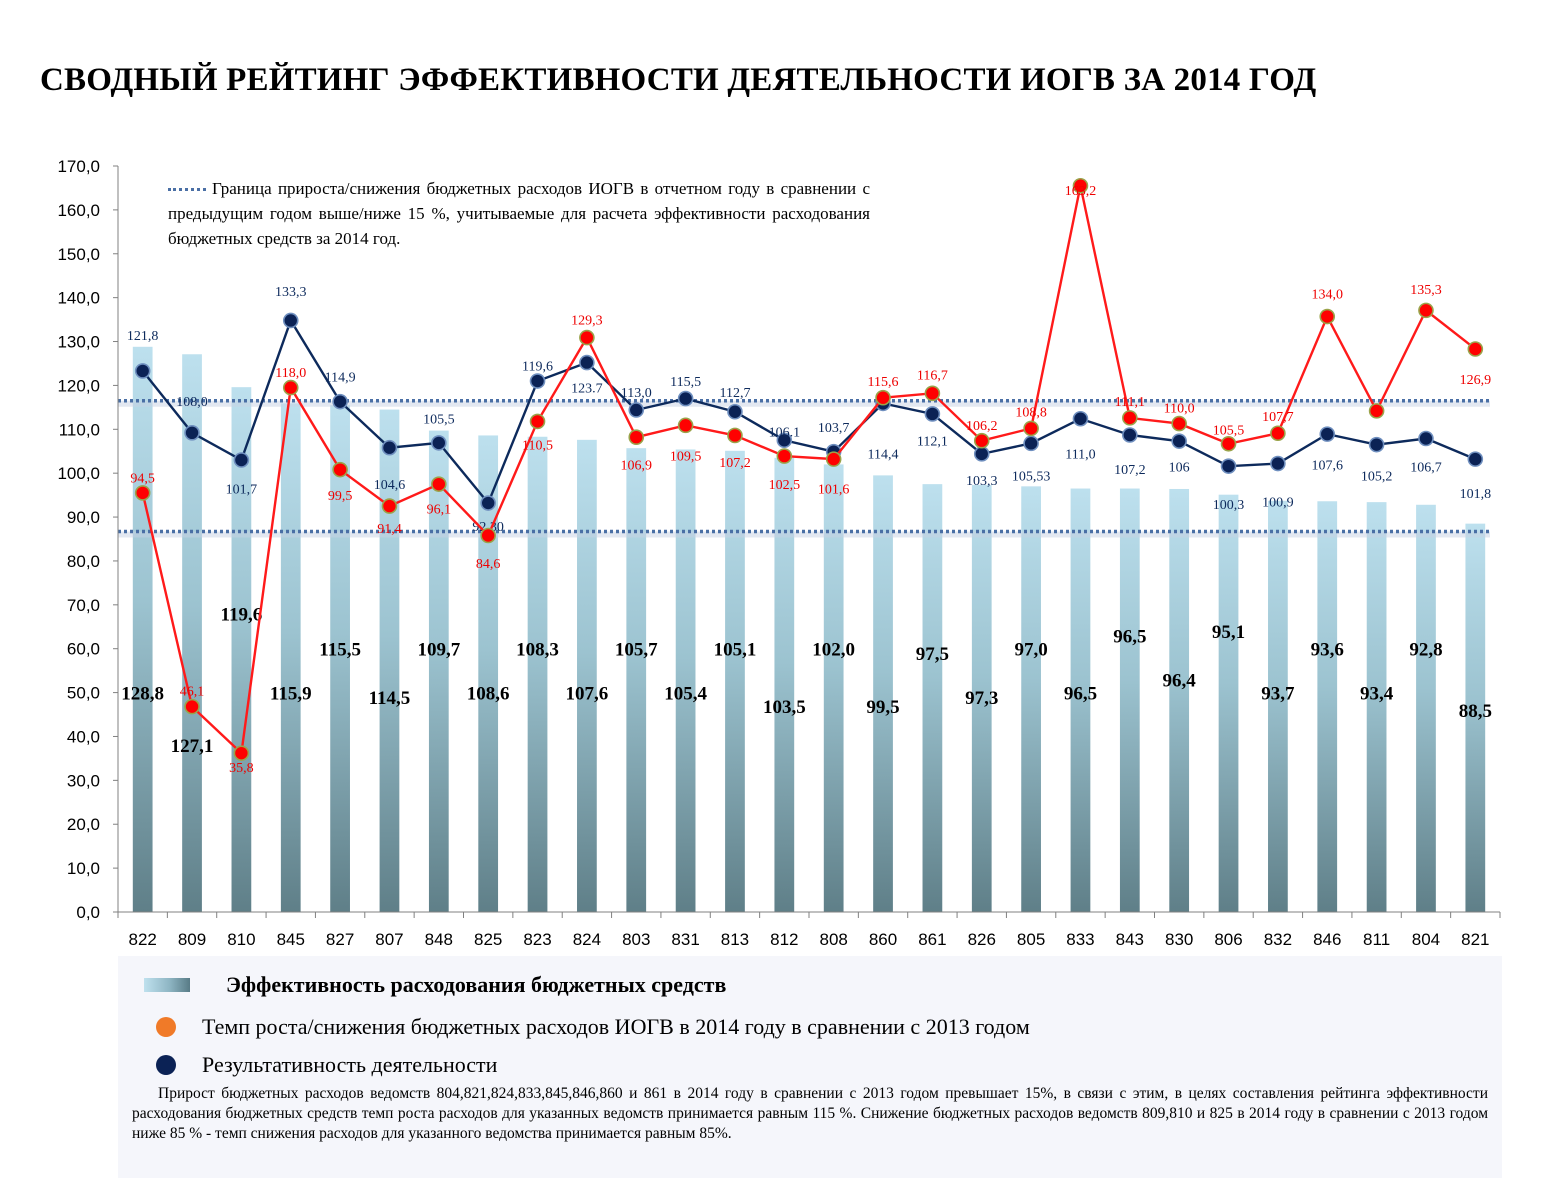 This screenshot has height=1184, width=1560. What do you see at coordinates (587, 939) in the screenshot?
I see `x-tick-label: 824` at bounding box center [587, 939].